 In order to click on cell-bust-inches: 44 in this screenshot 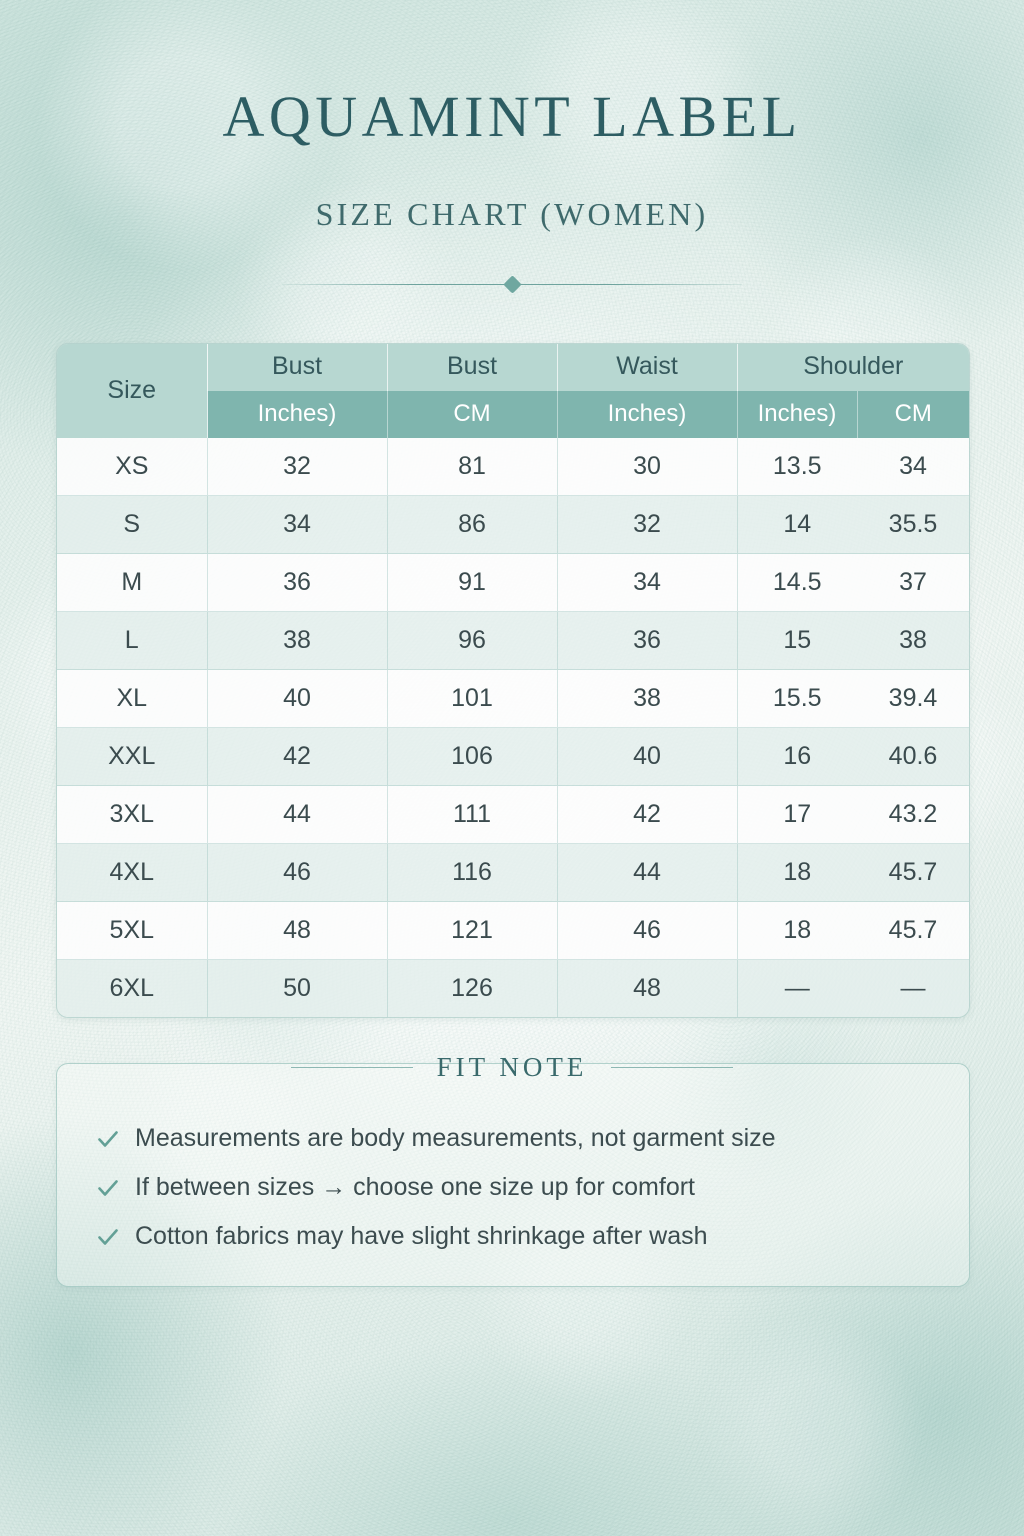, I will do `click(297, 814)`.